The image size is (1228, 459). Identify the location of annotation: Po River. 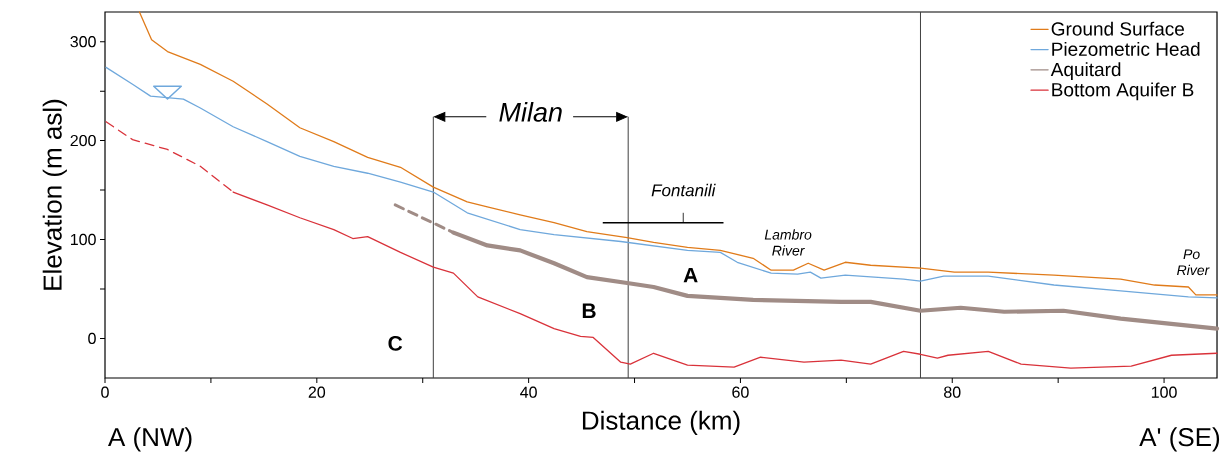
(1193, 262).